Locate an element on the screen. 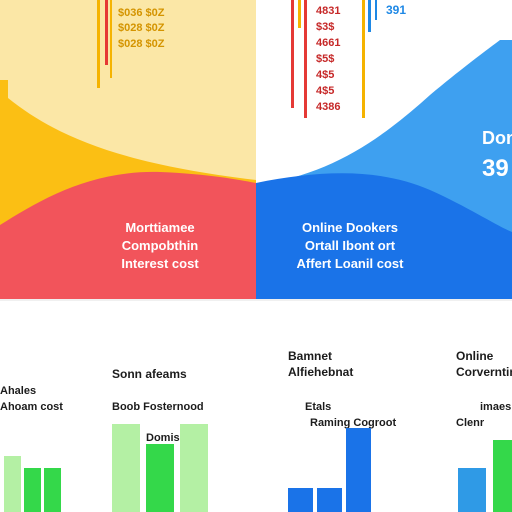 This screenshot has height=512, width=512. left-panel-text: Morttiamee Compobthin Interest cost is located at coordinates (160, 245).